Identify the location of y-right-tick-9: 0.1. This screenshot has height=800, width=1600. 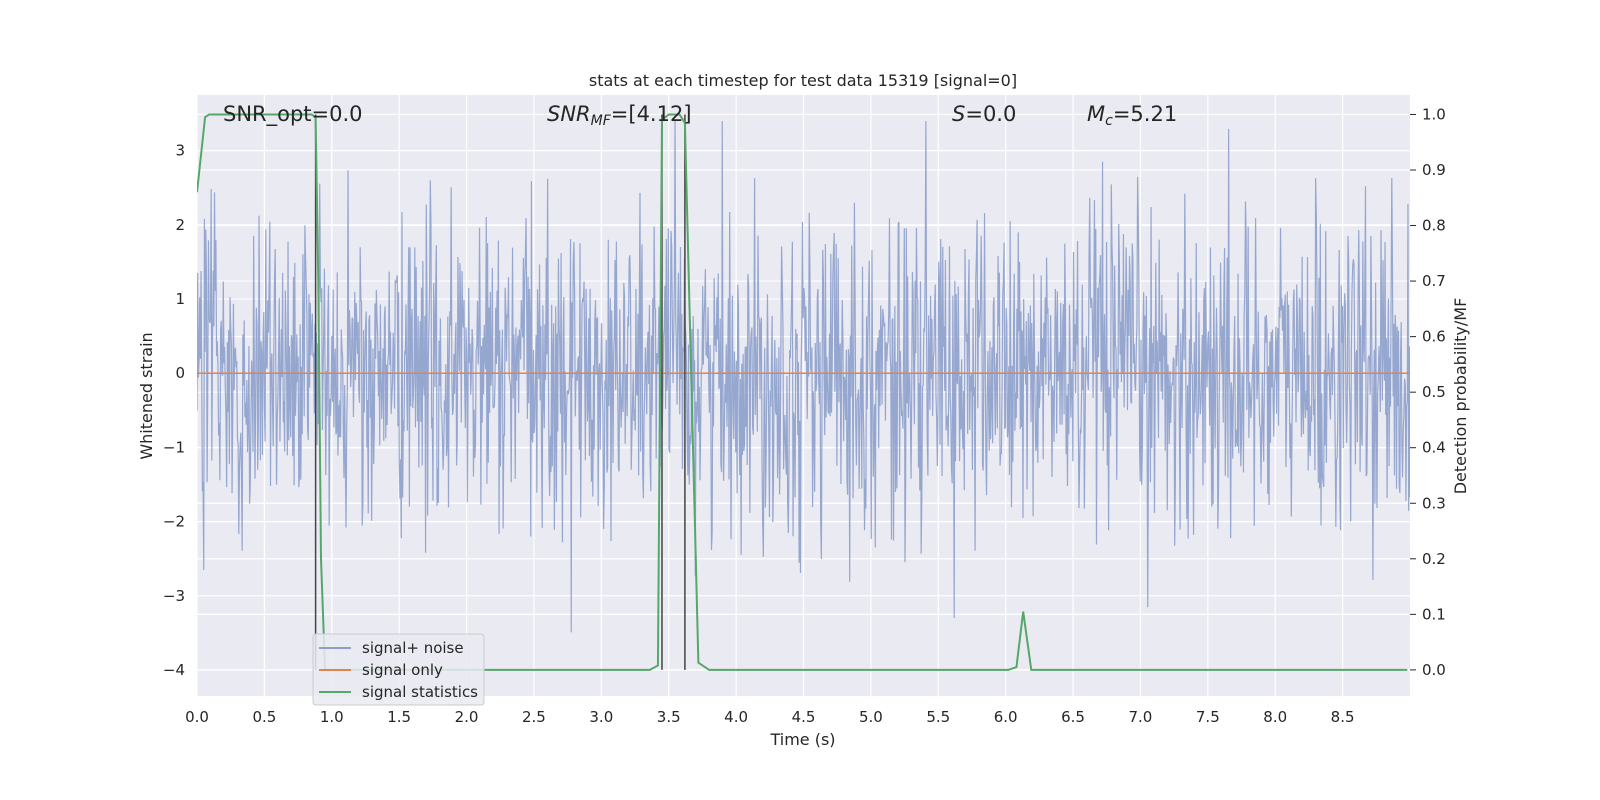
(1434, 614).